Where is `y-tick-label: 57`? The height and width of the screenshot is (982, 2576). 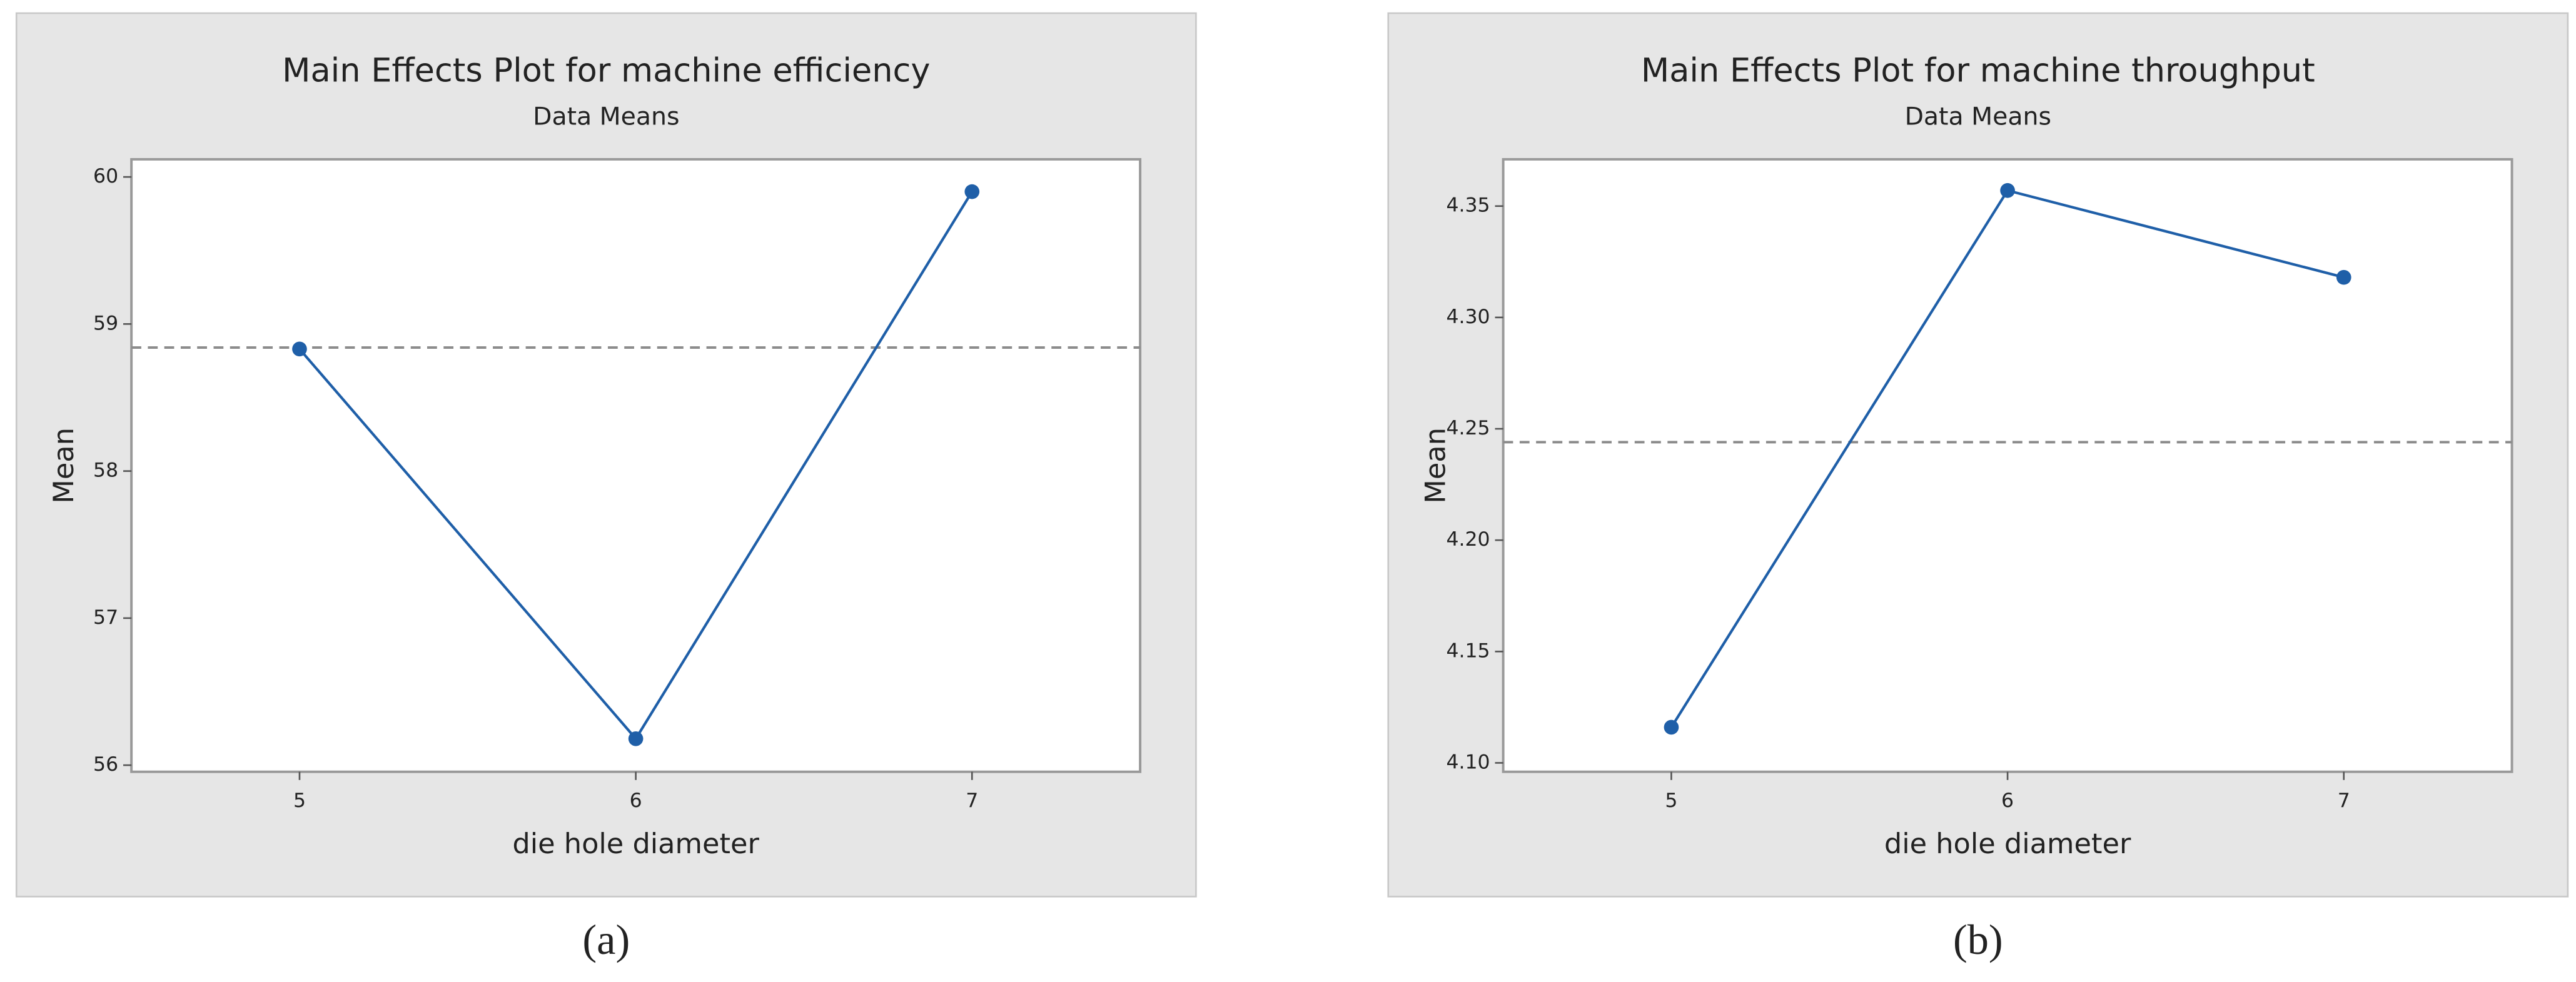
y-tick-label: 57 is located at coordinates (106, 617).